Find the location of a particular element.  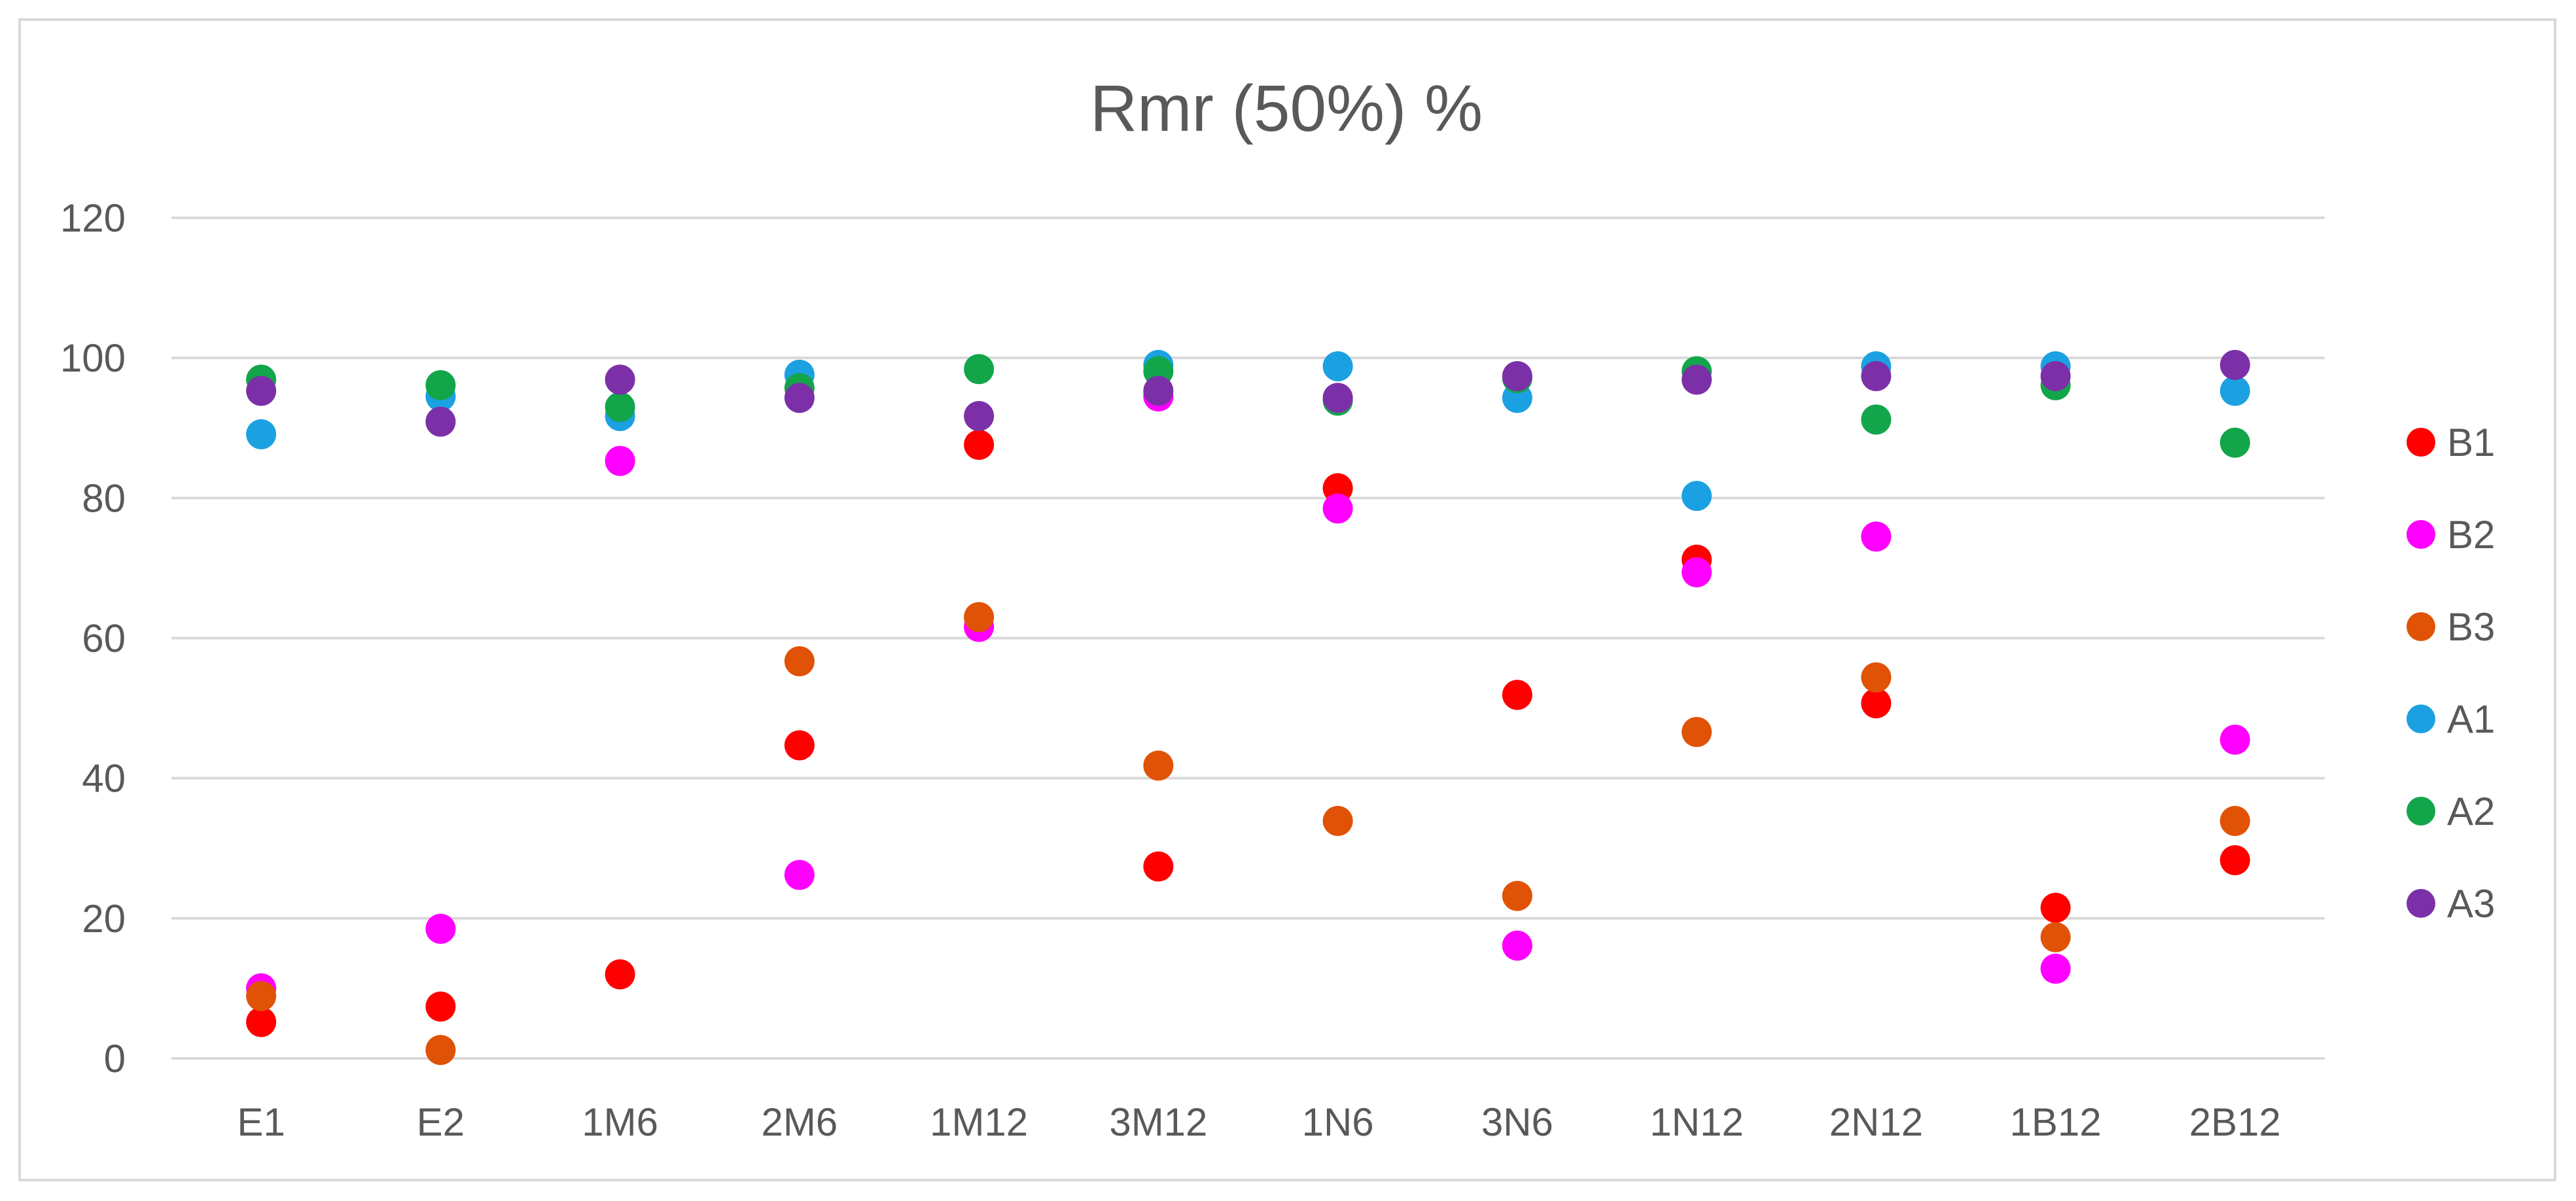

legend-label: B2 is located at coordinates (2471, 535).